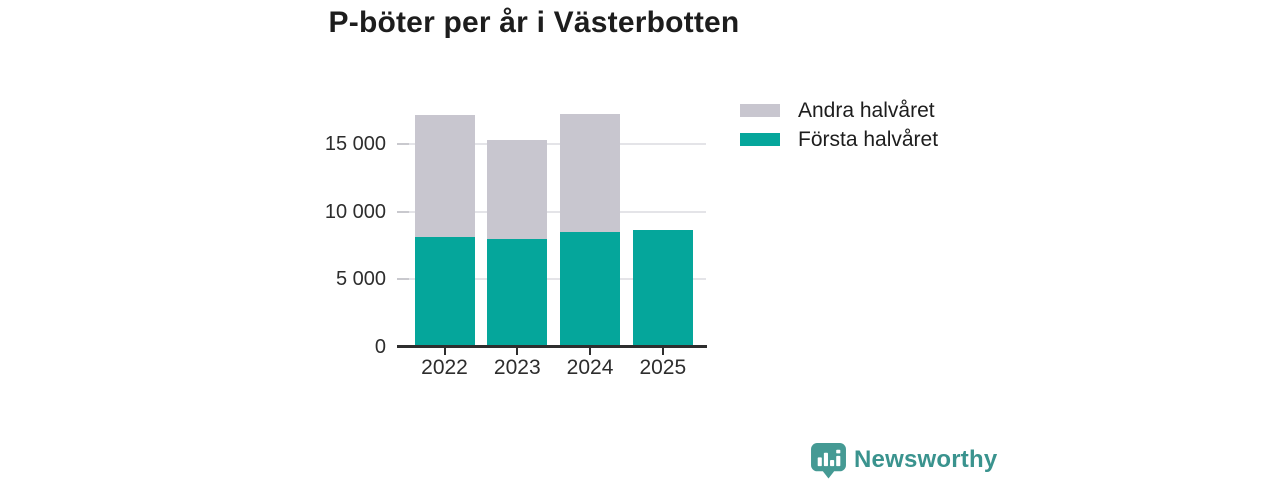 This screenshot has height=480, width=1280. What do you see at coordinates (590, 289) in the screenshot?
I see `bar-2024-f-rsta-halv-ret` at bounding box center [590, 289].